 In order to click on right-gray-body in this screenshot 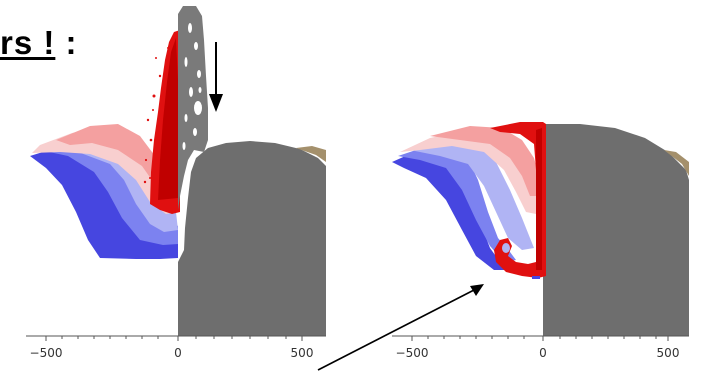, I will do `click(616, 230)`.